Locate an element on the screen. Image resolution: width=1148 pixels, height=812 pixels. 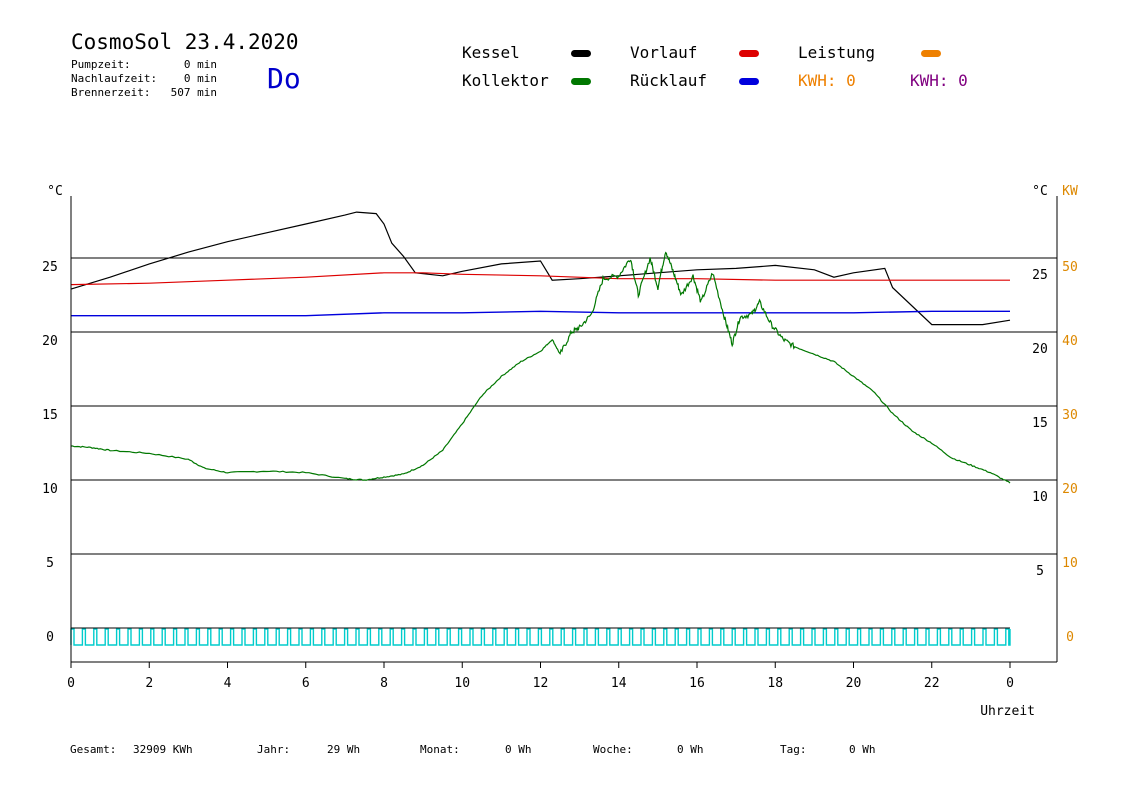
x-axis-label: Uhrzeit is located at coordinates (1007, 711).